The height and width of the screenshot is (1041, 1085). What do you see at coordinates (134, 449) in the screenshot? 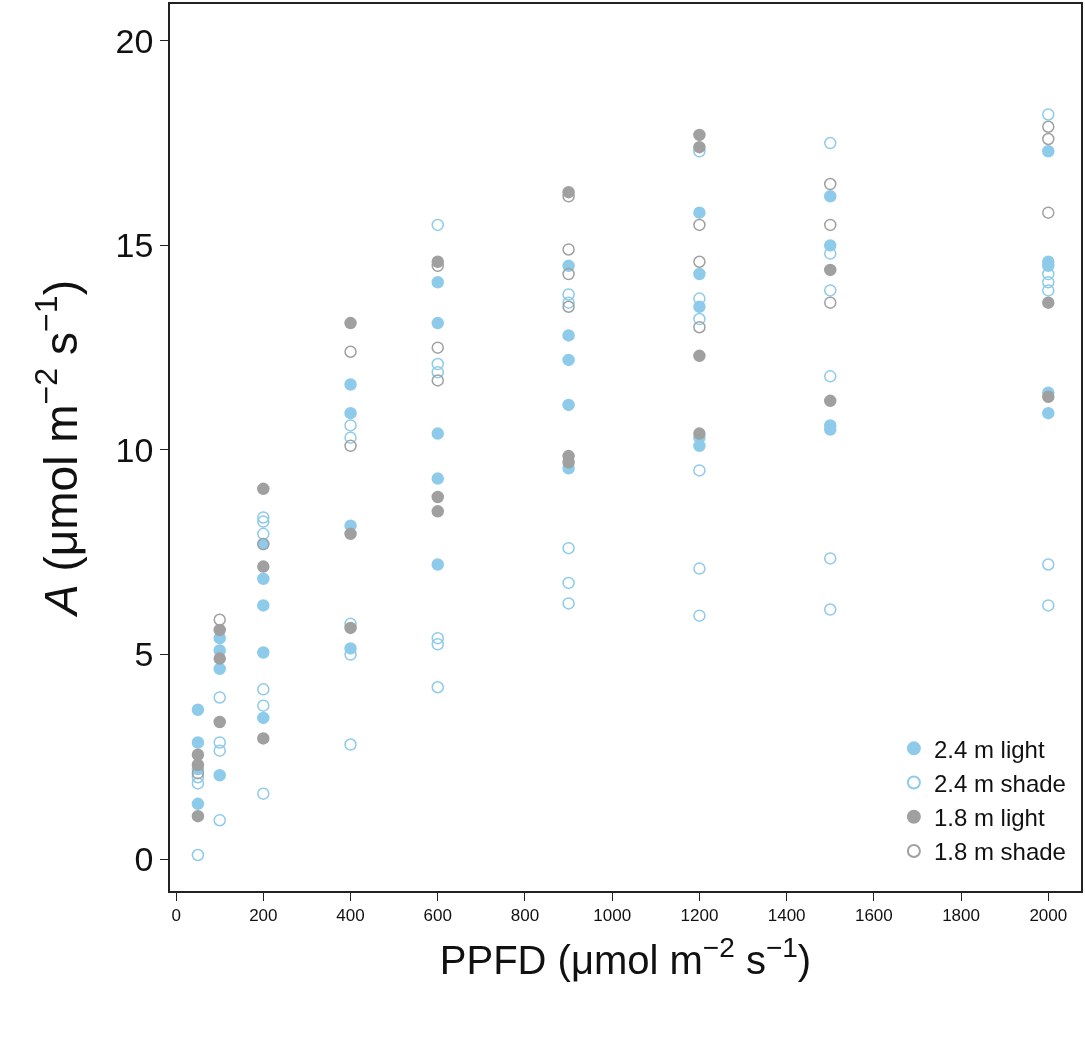
I see `y-tick-label: 10` at bounding box center [134, 449].